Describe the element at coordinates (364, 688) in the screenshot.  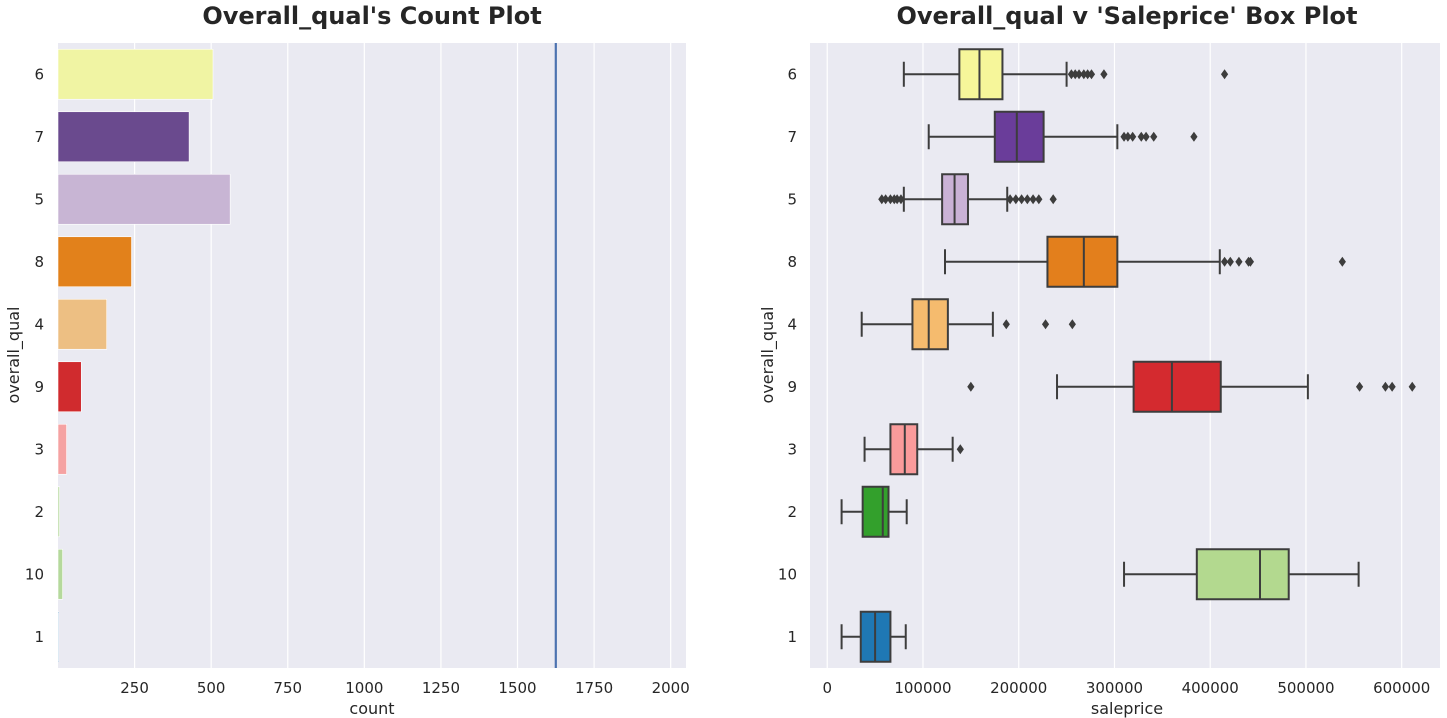
I see `count-plot-x-tick-label: 1000` at that location.